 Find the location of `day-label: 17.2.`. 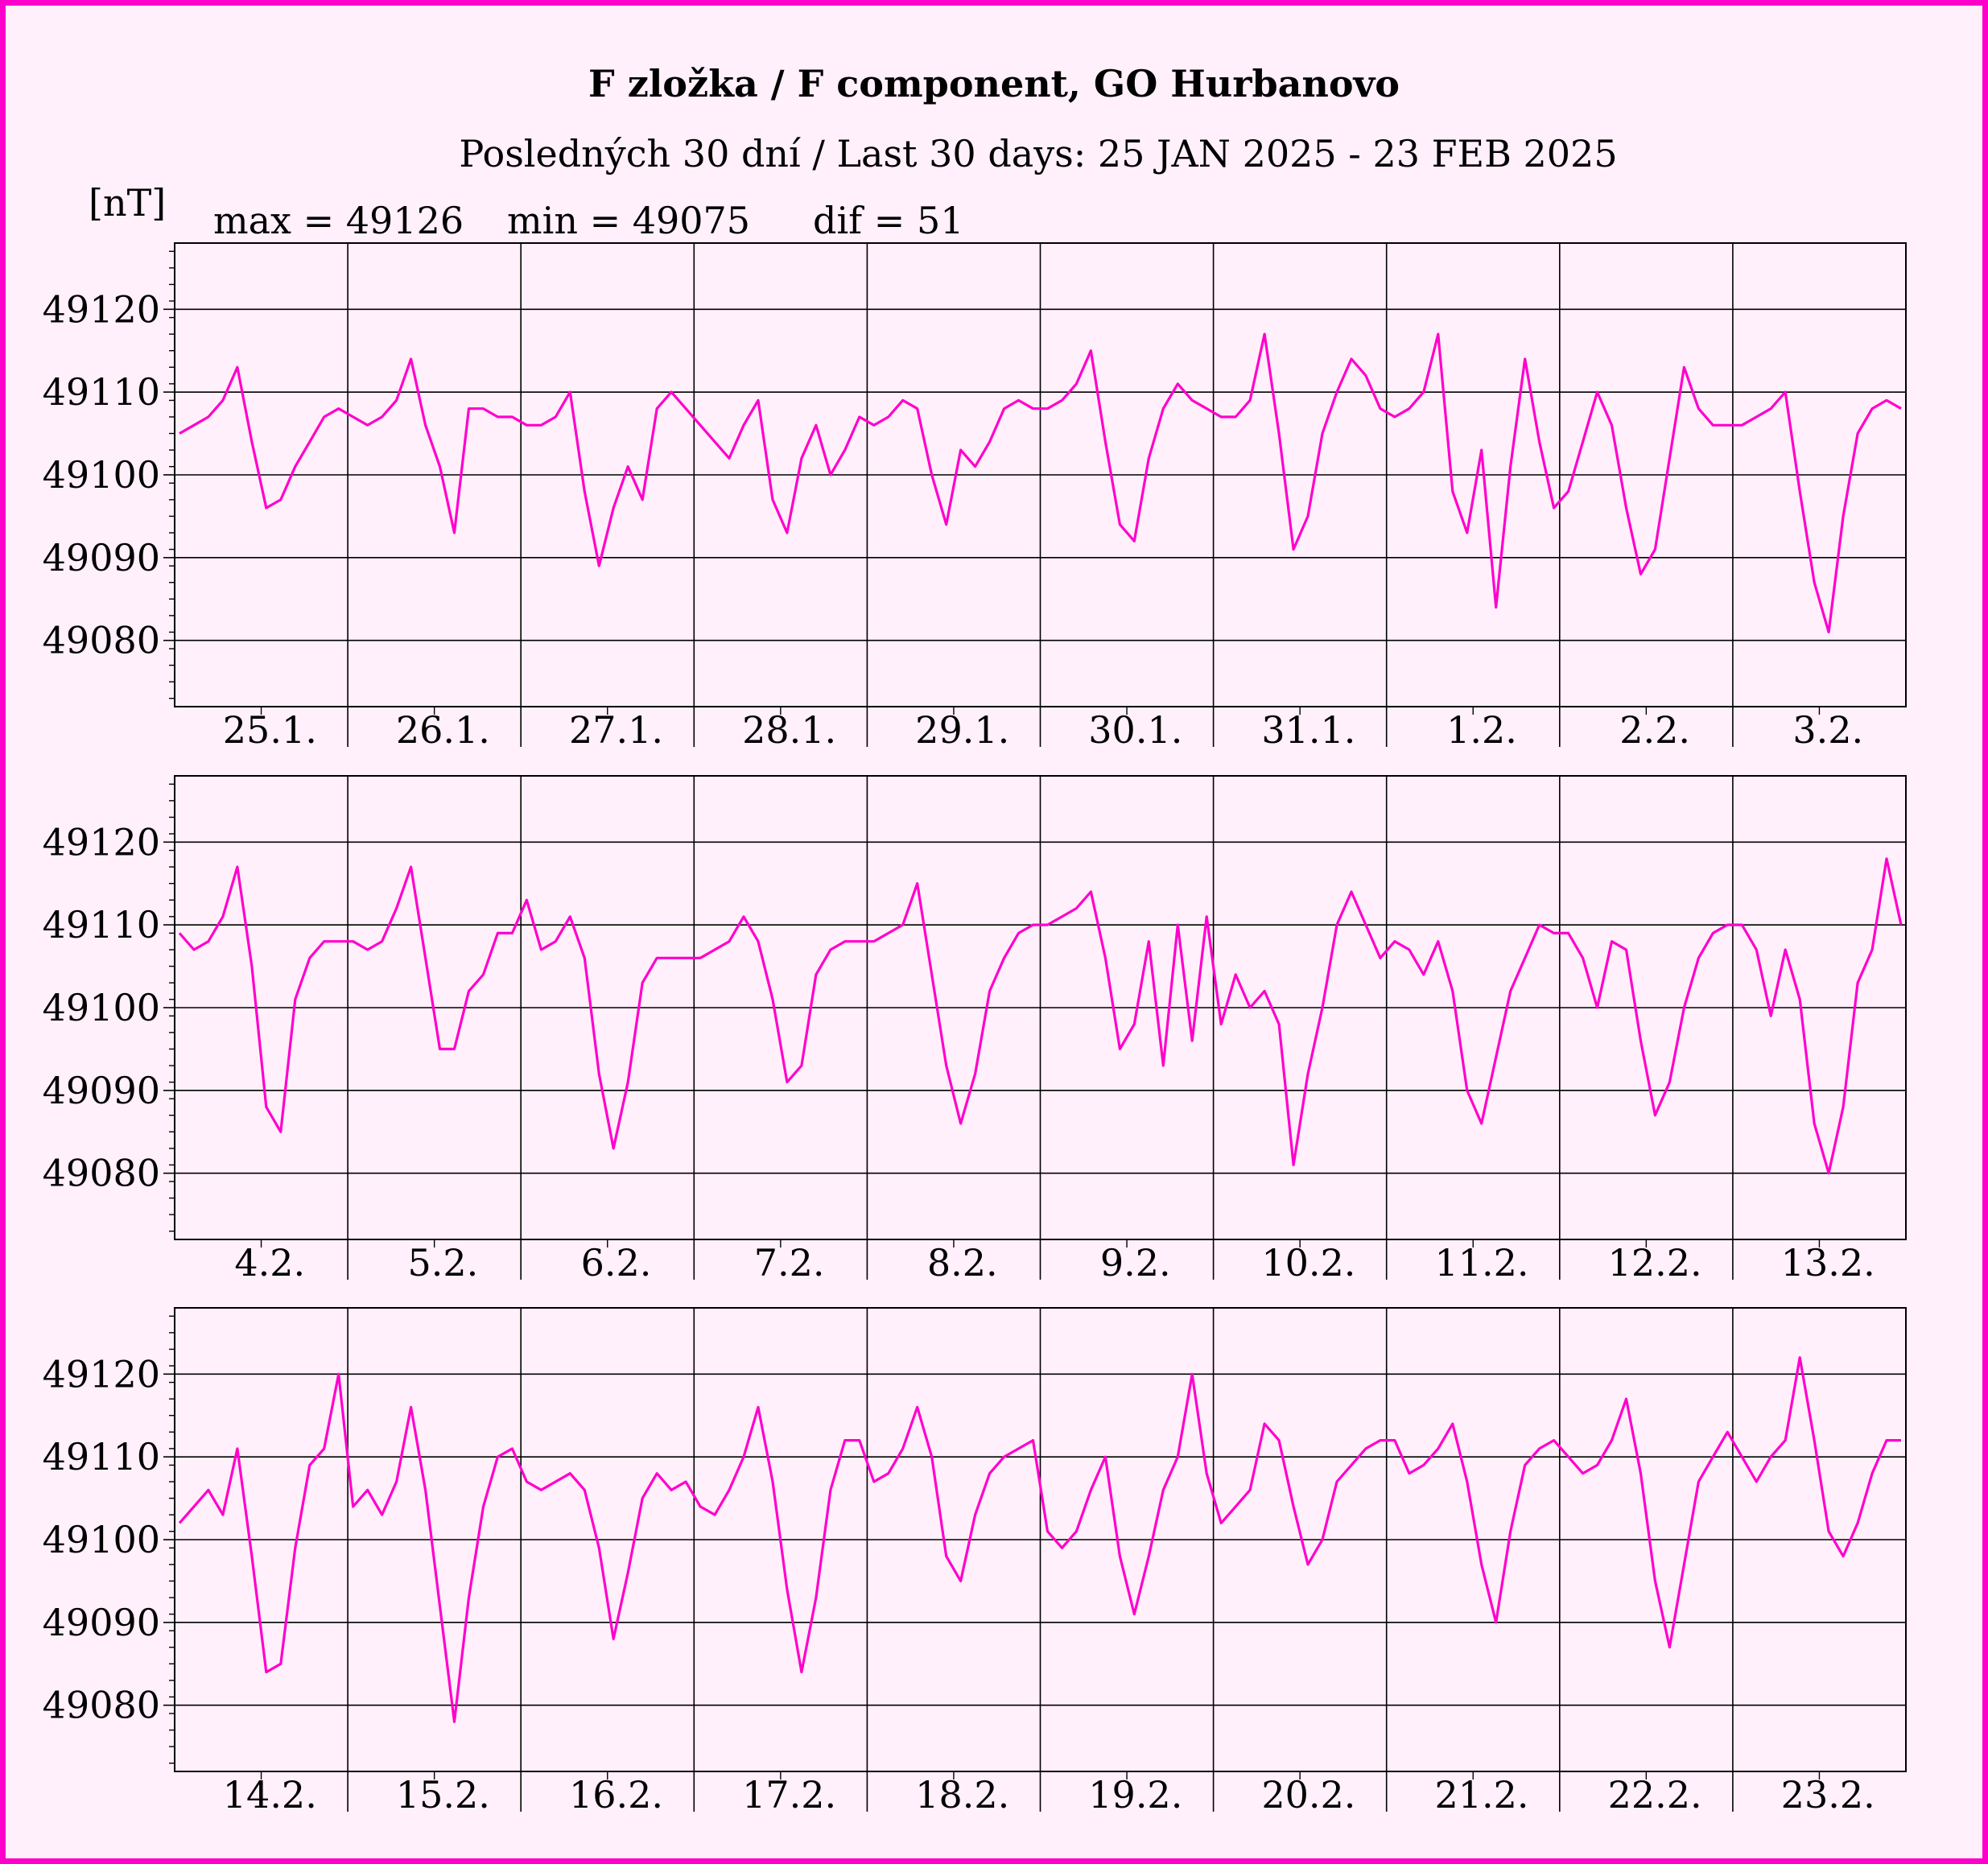

day-label: 17.2. is located at coordinates (789, 1795).